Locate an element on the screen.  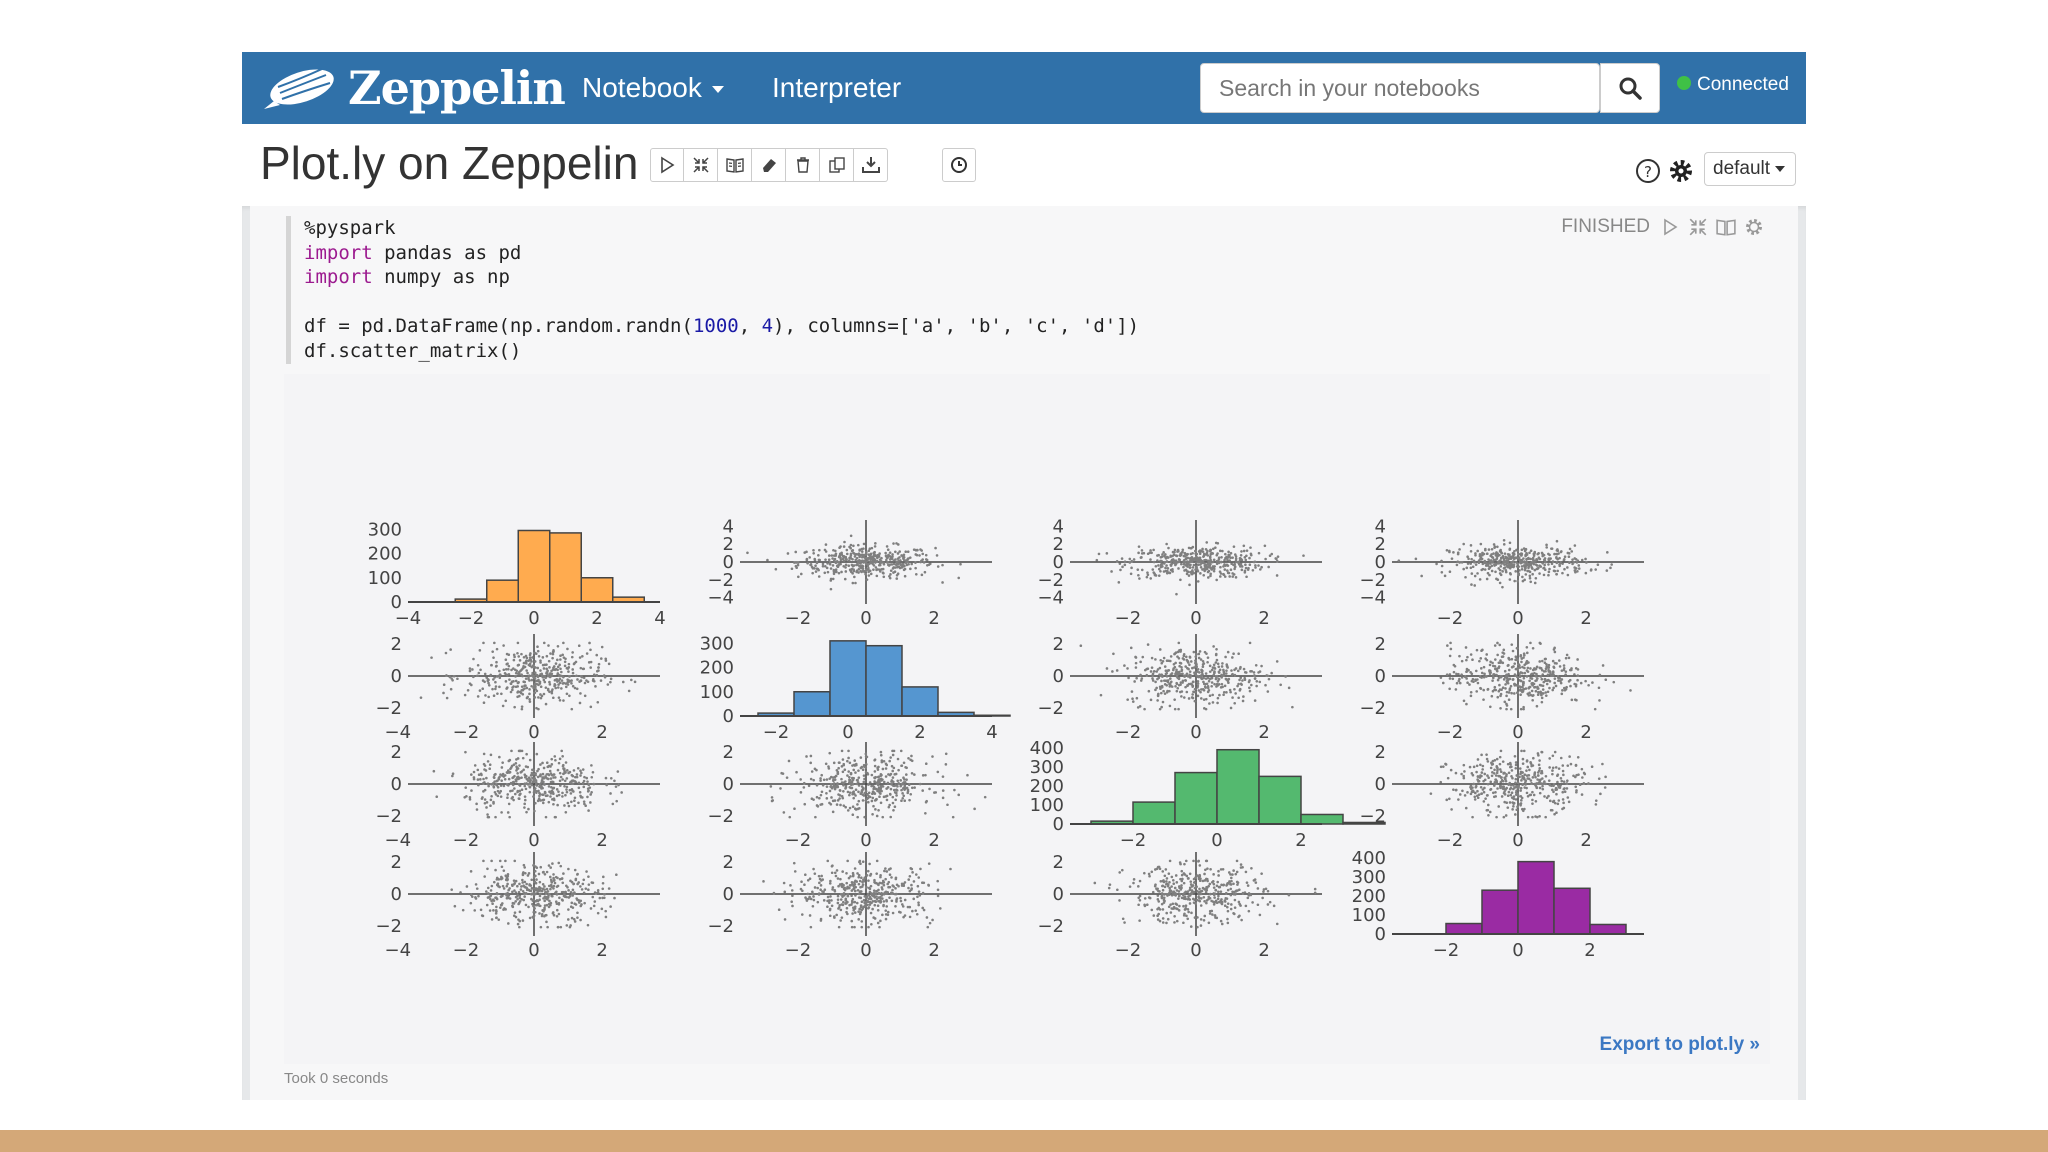
help-icon: ? is located at coordinates (1648, 171).